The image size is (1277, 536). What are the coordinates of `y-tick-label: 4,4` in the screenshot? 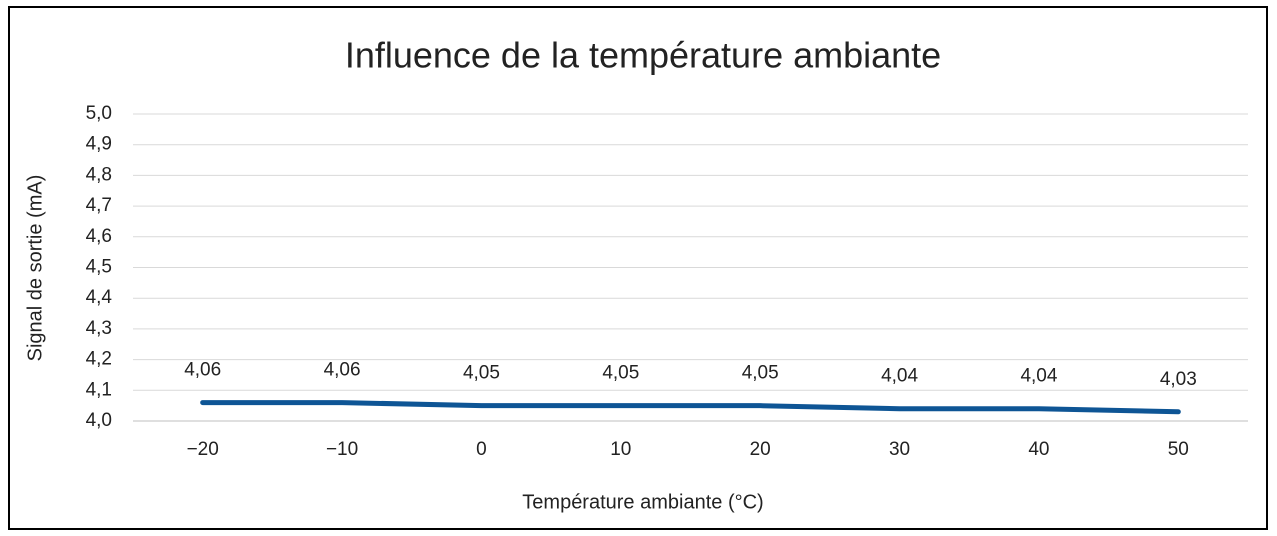 It's located at (99, 297).